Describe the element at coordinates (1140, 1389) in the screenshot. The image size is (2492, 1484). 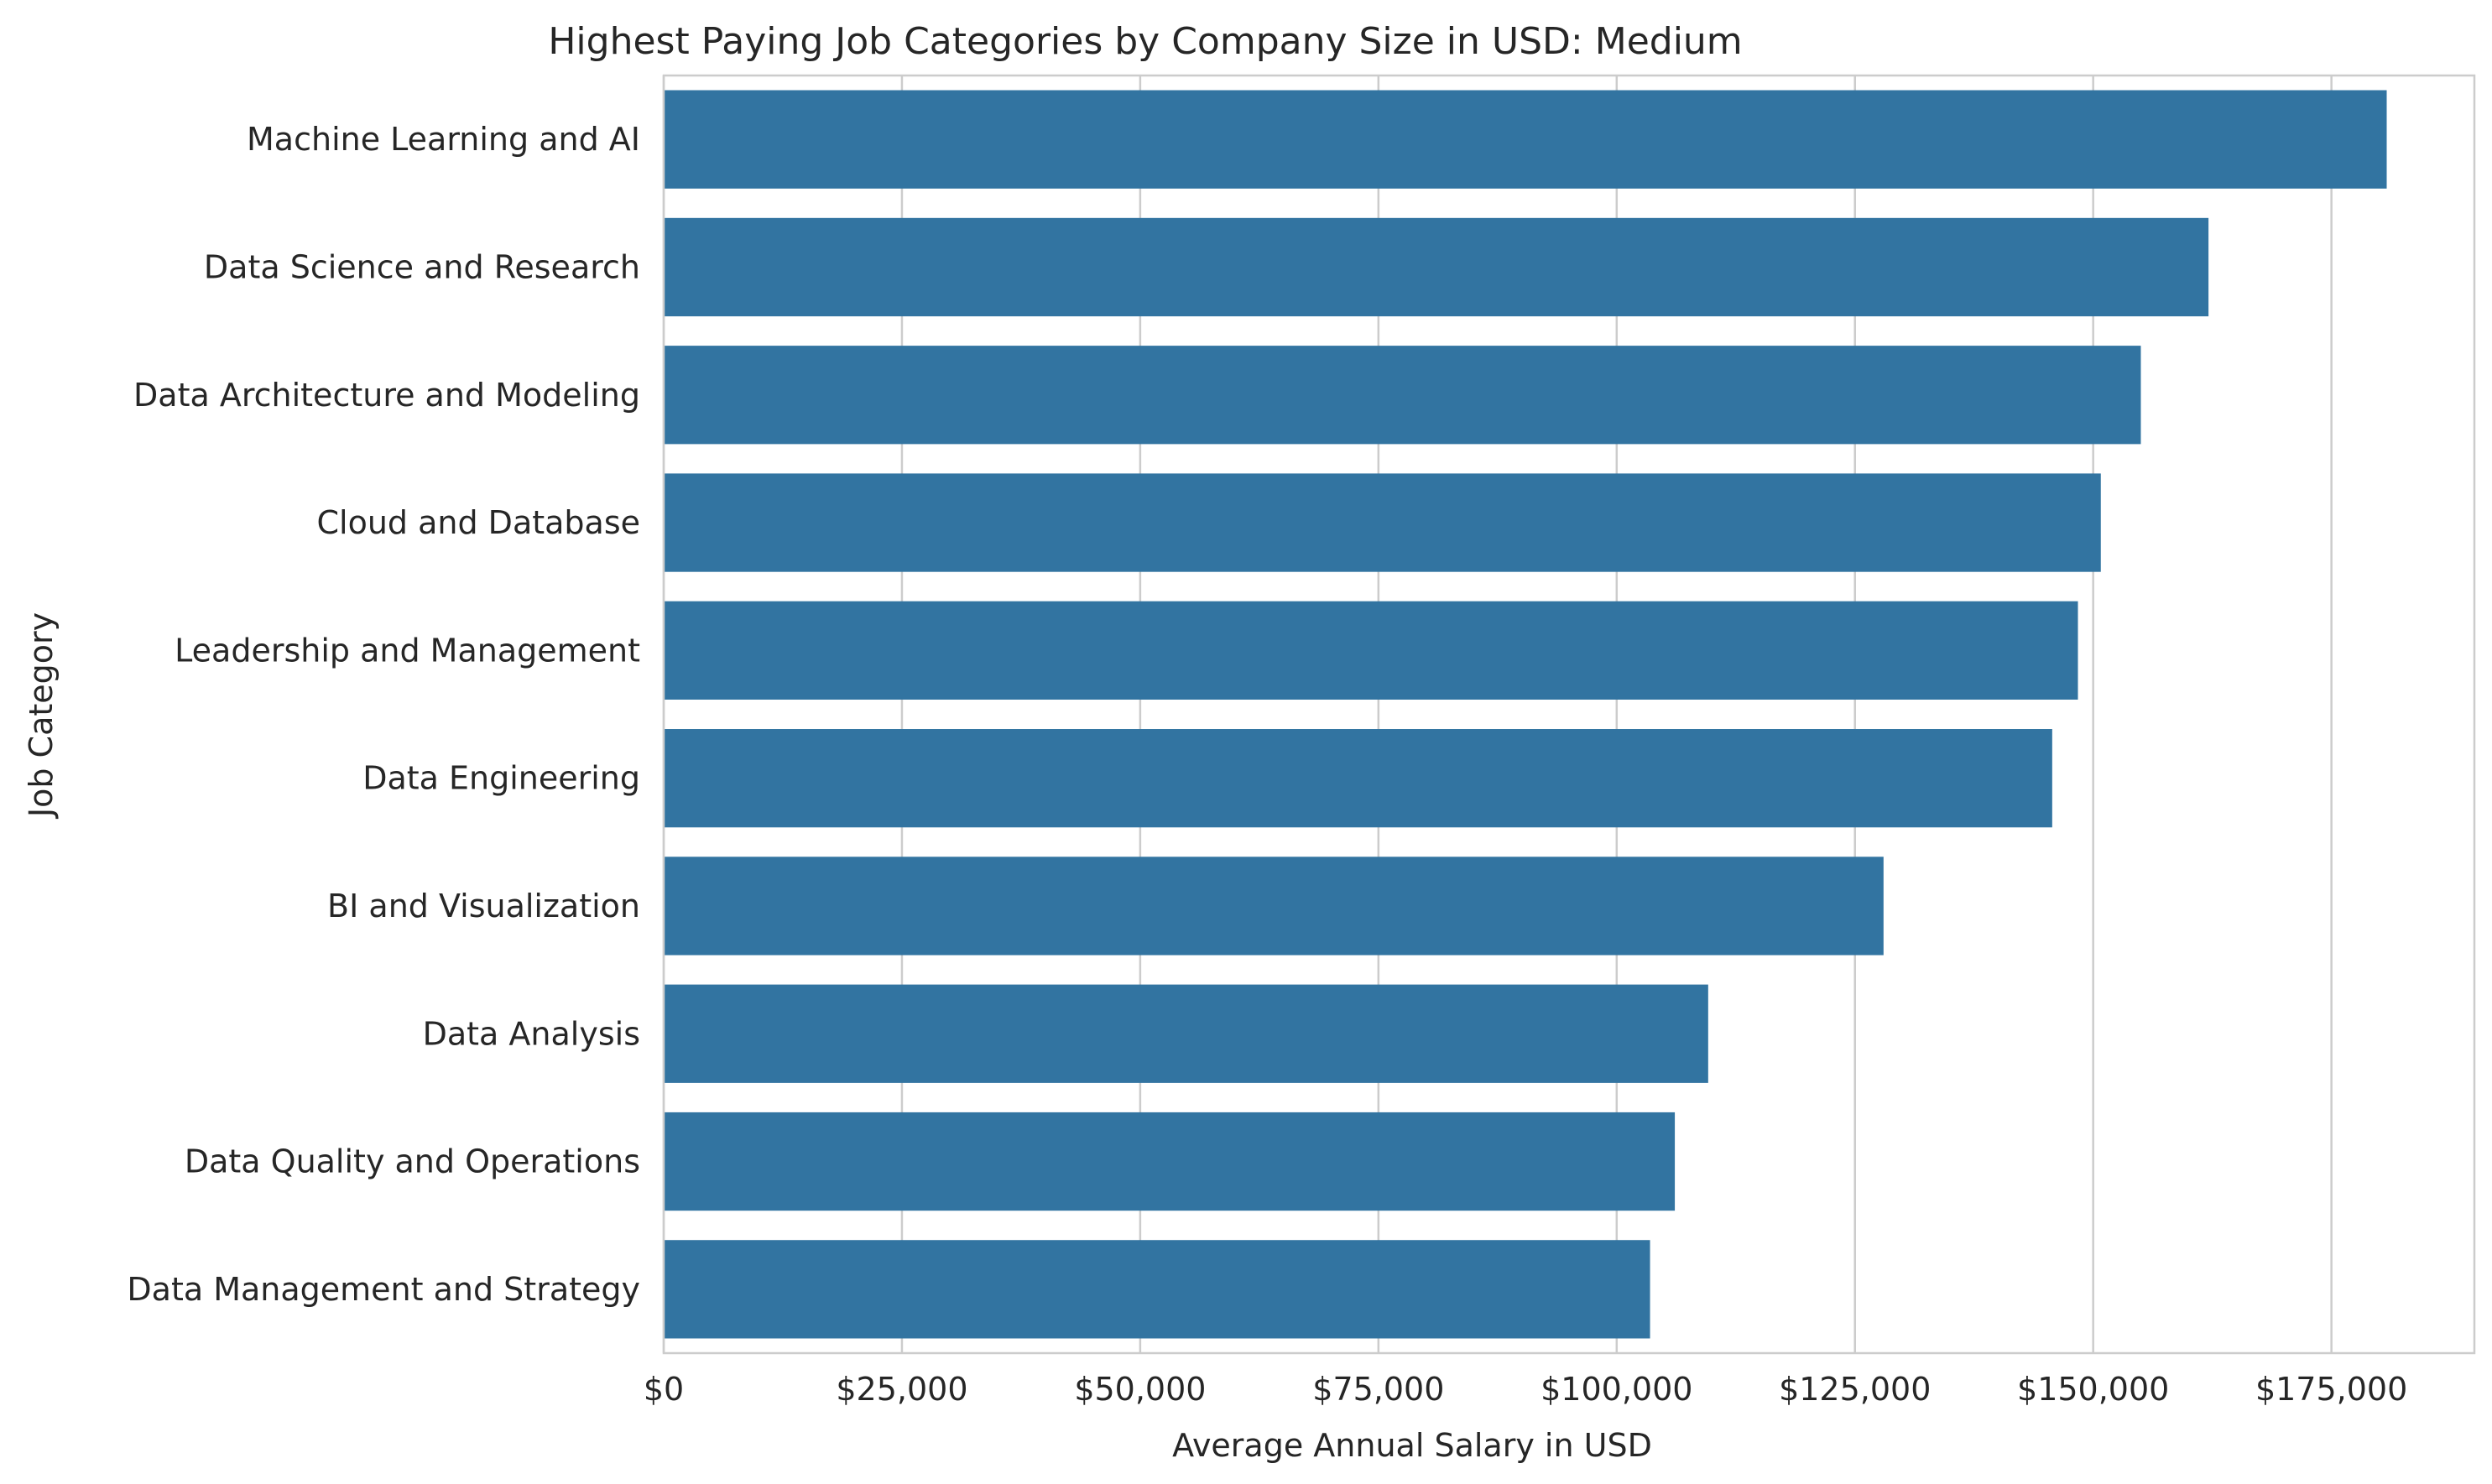
I see `x-tick-label: $50,000` at that location.